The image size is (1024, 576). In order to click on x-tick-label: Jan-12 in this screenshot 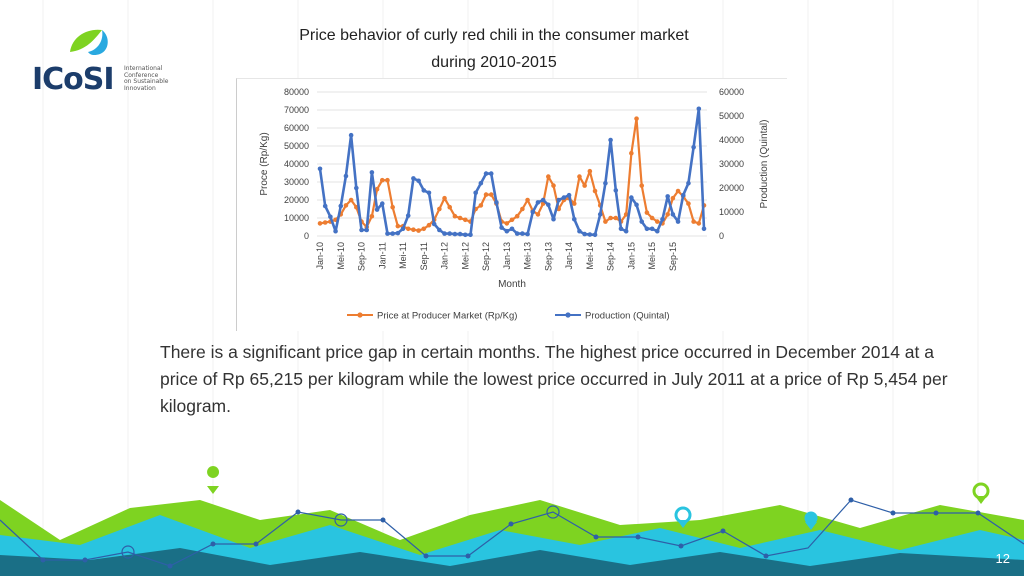, I will do `click(445, 256)`.